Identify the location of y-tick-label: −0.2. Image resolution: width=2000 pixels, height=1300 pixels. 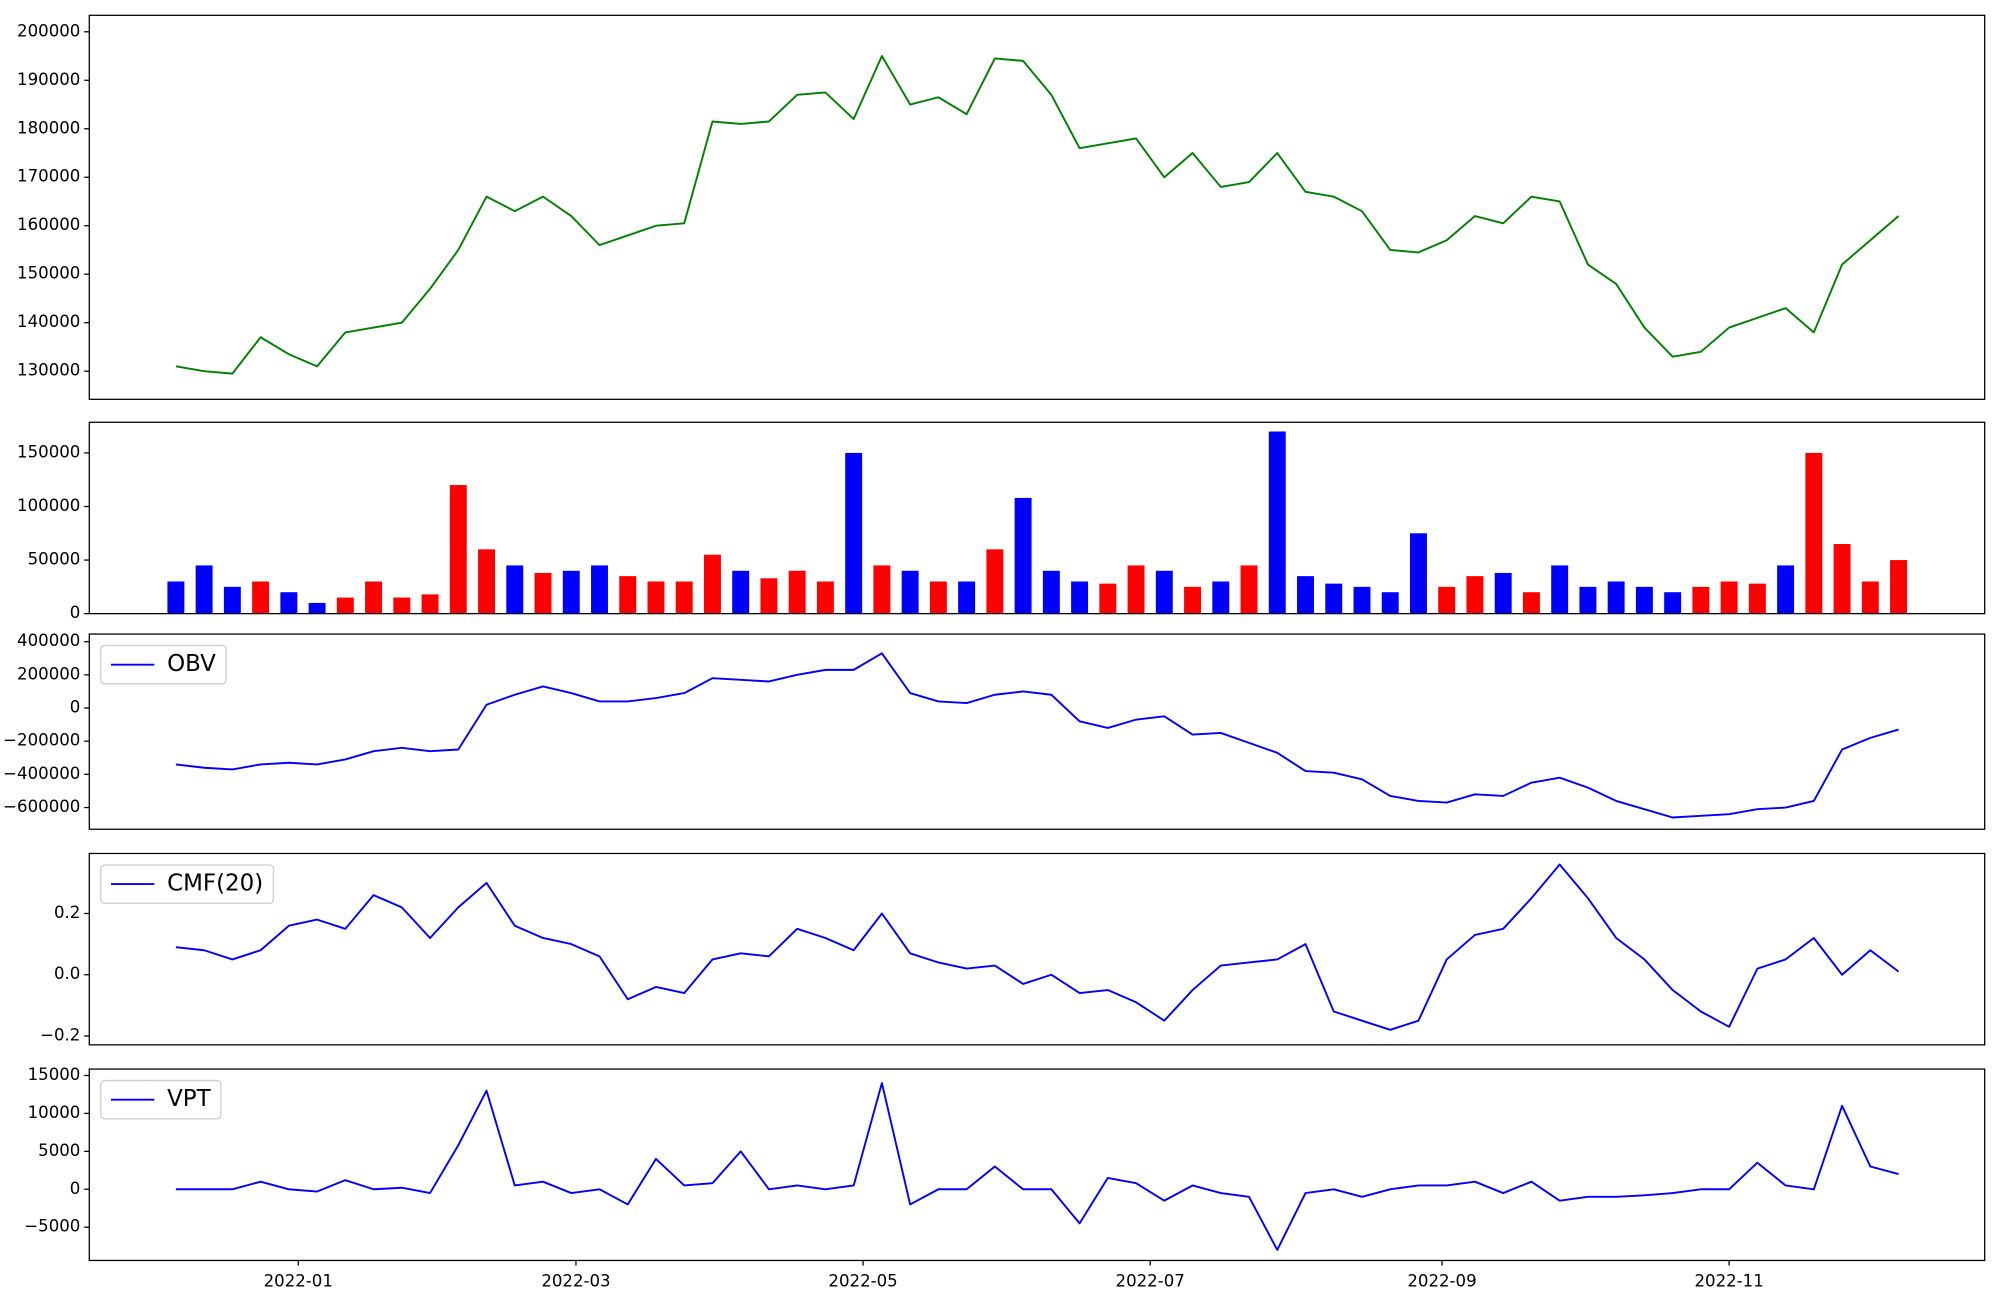
(60, 1034).